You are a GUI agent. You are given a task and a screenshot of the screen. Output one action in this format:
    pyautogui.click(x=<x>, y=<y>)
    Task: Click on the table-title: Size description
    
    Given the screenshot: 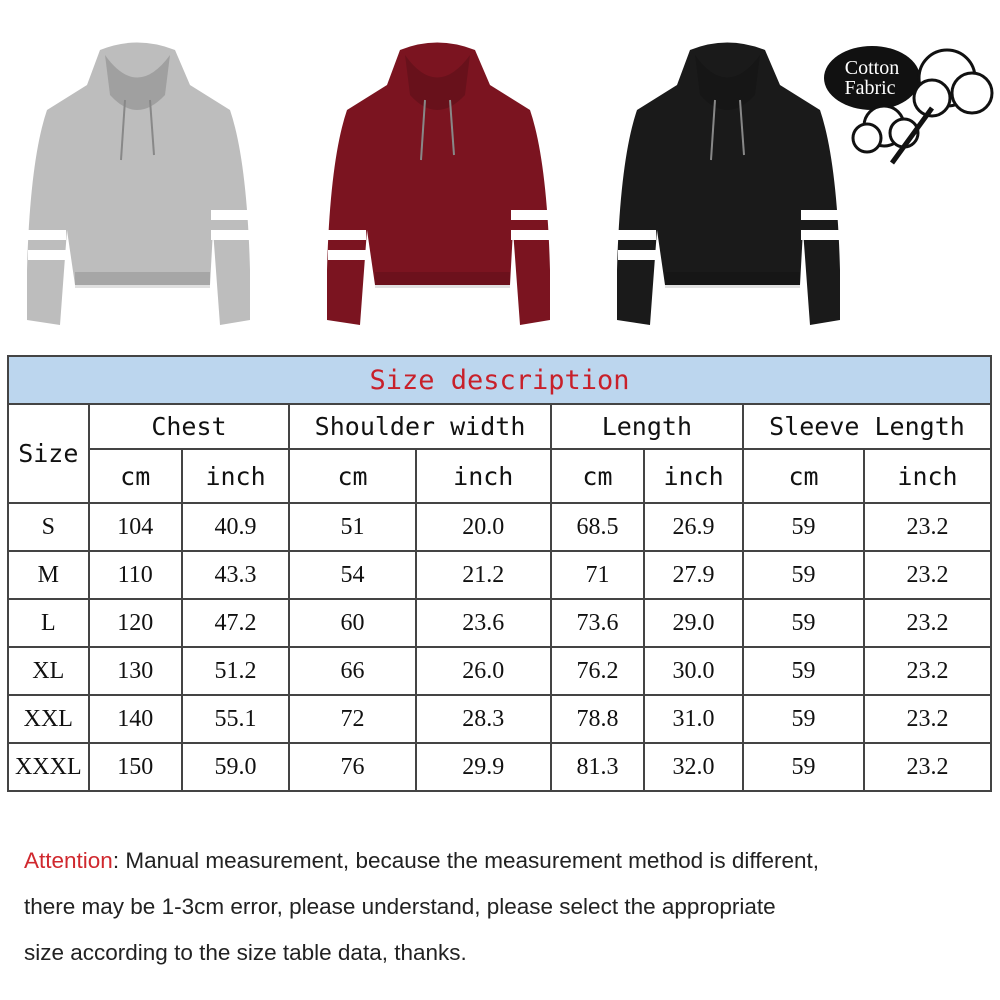 What is the action you would take?
    pyautogui.click(x=499, y=380)
    